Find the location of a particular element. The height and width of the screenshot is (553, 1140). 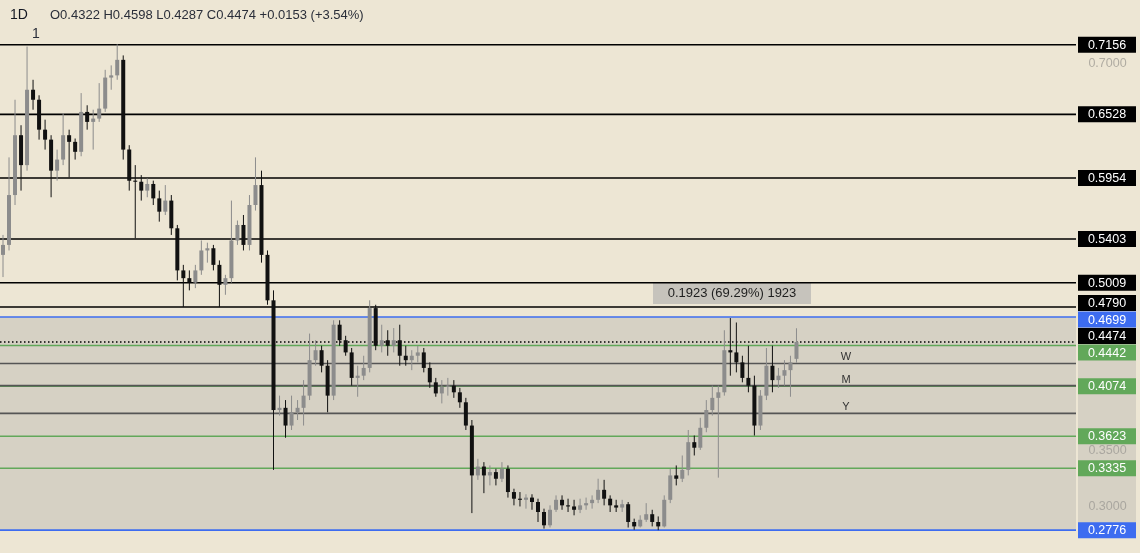

ref-line-label: 0.5403 is located at coordinates (1107, 239).